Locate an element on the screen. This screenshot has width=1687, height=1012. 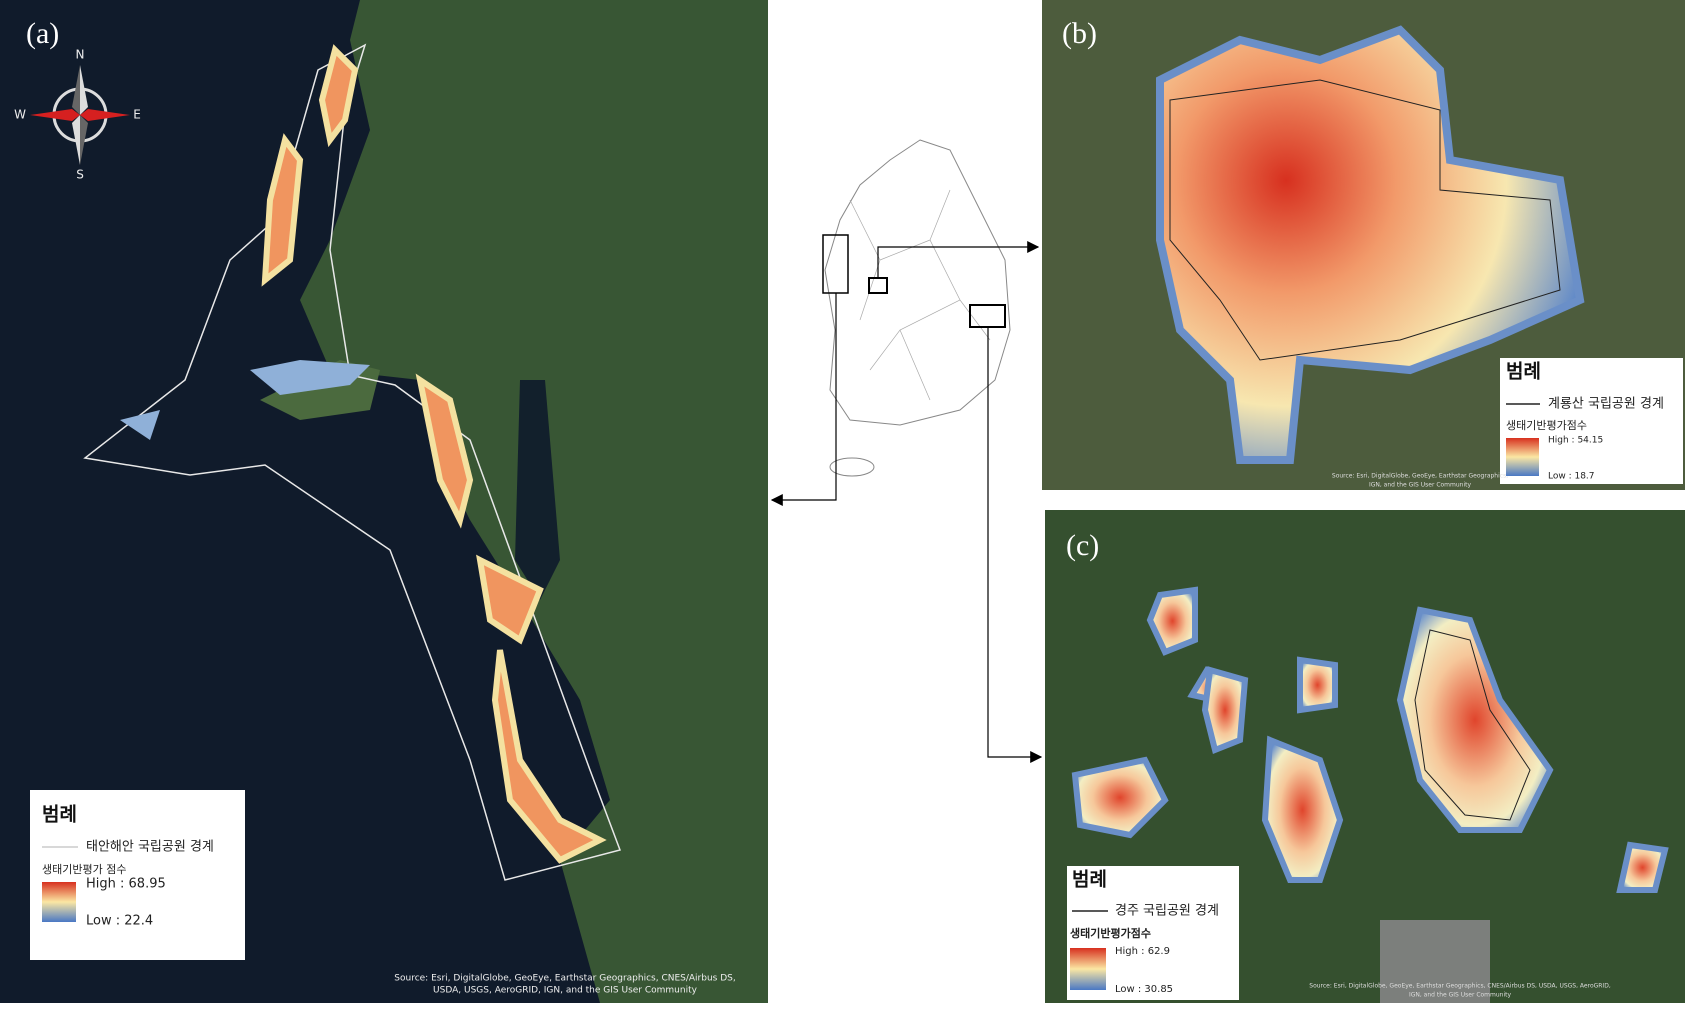
score-raster-low is located at coordinates (245, 400).